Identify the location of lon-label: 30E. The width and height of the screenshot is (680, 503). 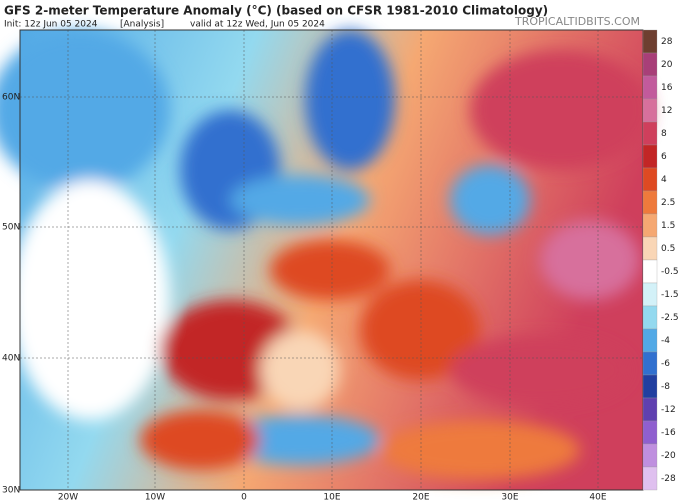
(509, 498).